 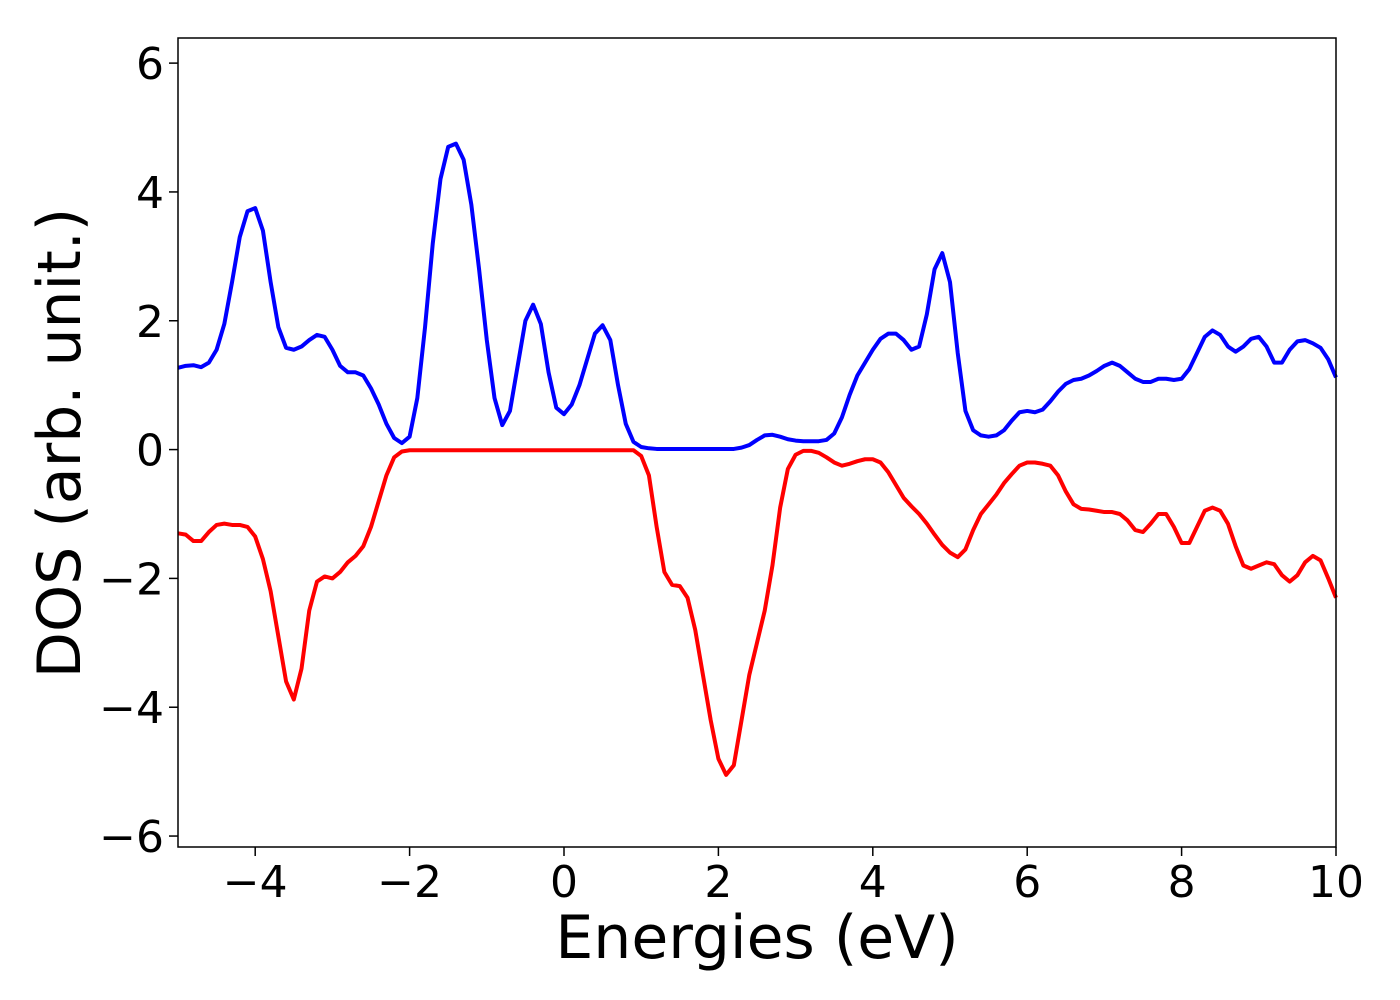 What do you see at coordinates (150, 193) in the screenshot?
I see `y-tick-label: 4` at bounding box center [150, 193].